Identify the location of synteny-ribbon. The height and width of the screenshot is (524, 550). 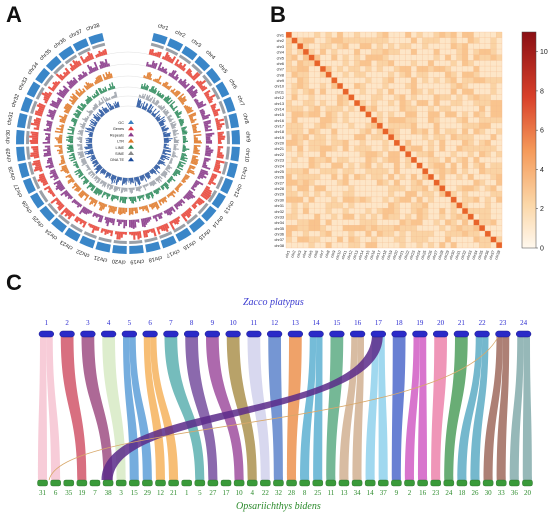
(53, 408).